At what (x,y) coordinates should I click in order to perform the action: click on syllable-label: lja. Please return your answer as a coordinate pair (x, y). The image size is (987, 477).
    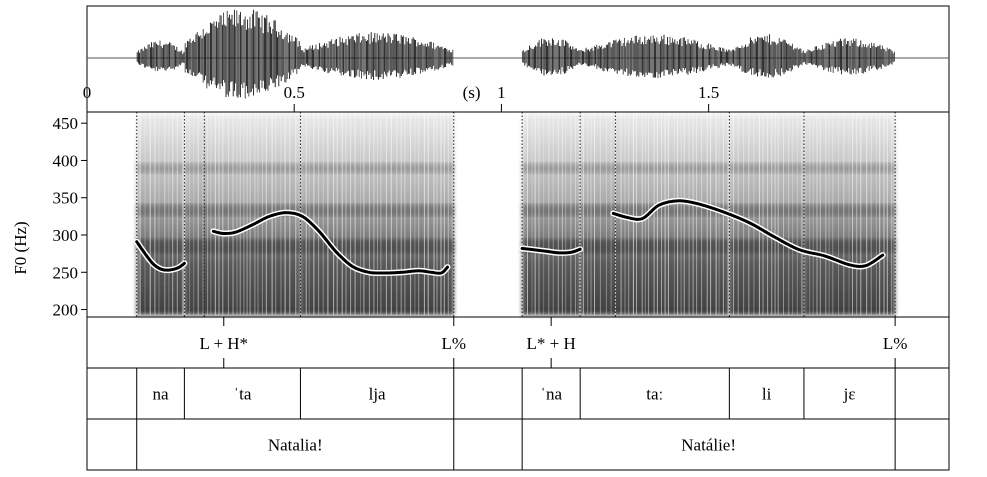
    Looking at the image, I should click on (377, 394).